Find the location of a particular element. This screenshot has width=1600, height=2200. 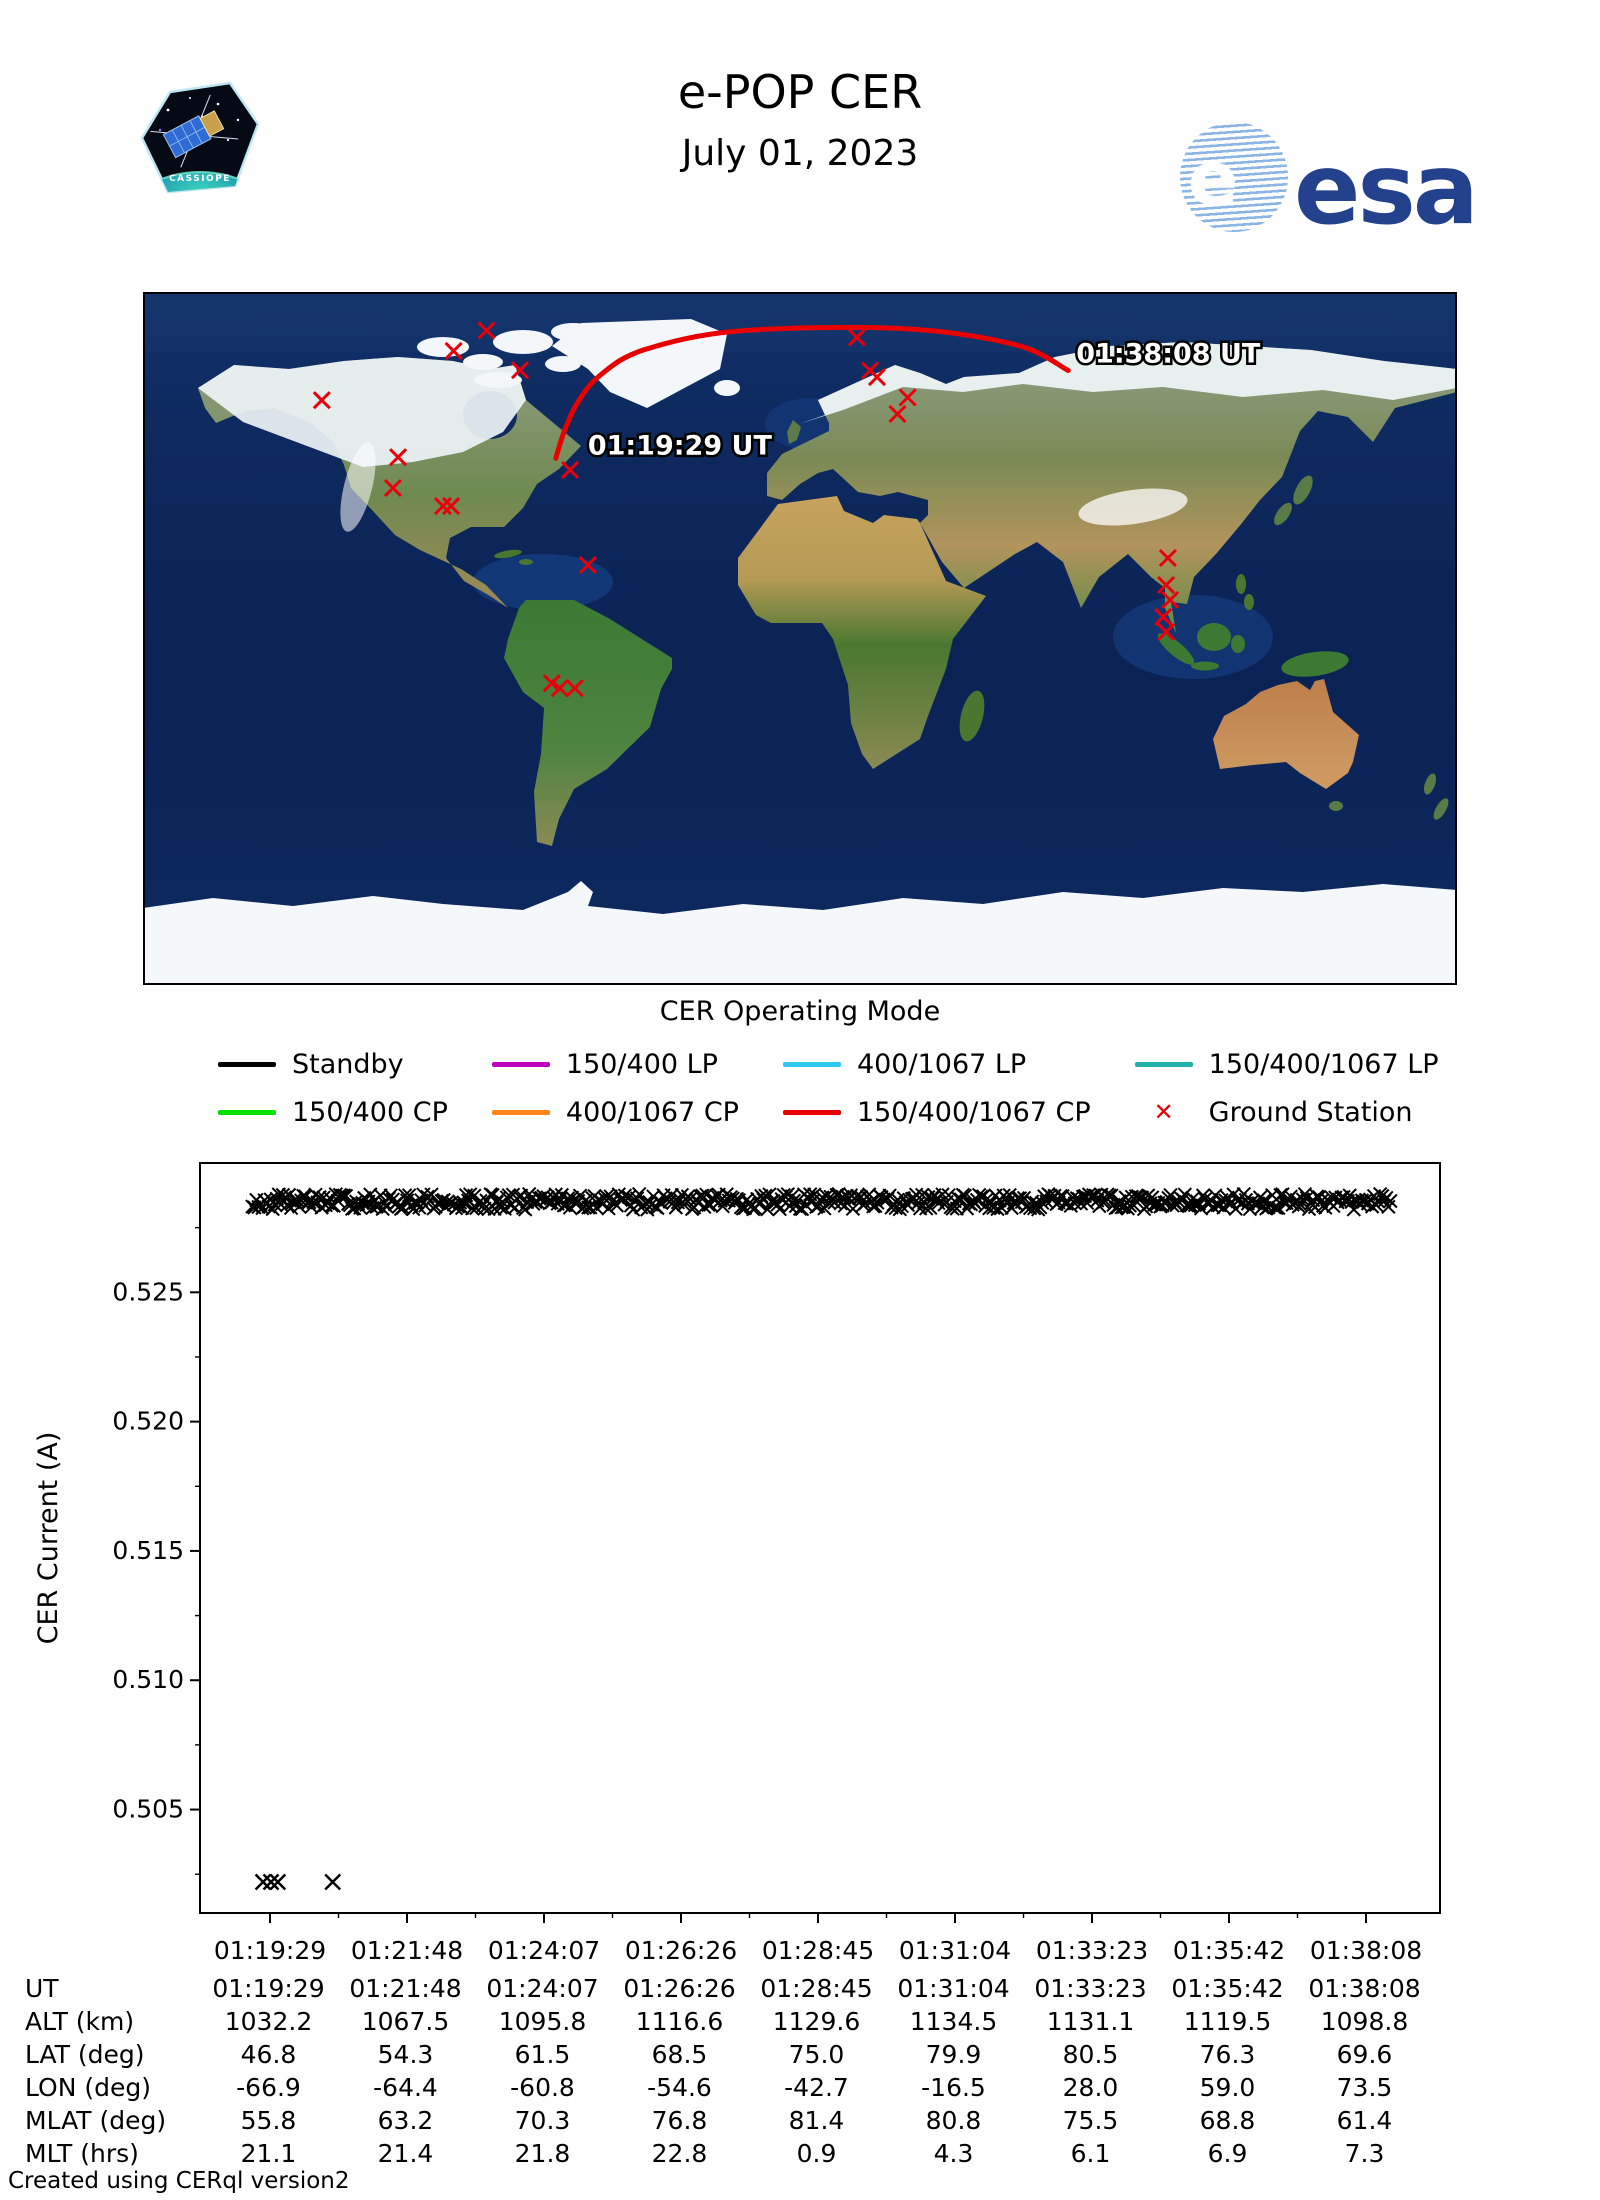

orbit-trajectory is located at coordinates (812, 392).